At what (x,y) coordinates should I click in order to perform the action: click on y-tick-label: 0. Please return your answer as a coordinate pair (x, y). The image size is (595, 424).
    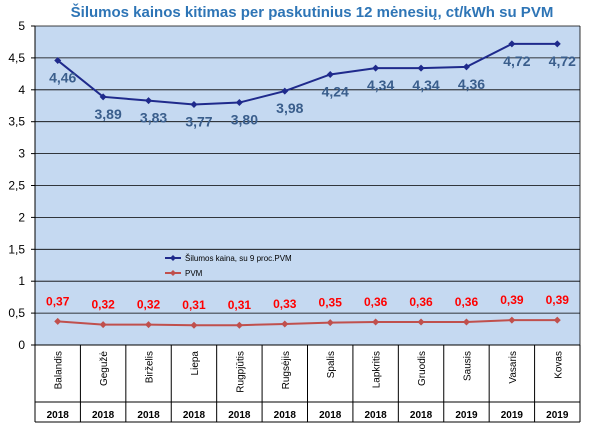
    Looking at the image, I should click on (21, 345).